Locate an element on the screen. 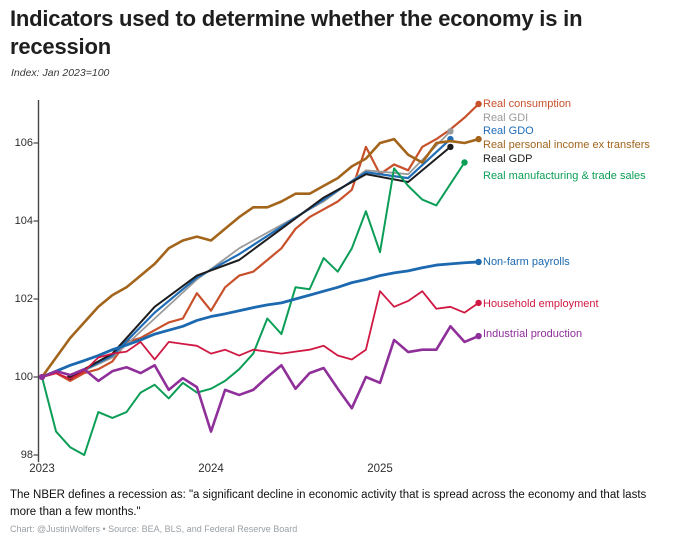 This screenshot has height=552, width=680. series-start-dot-industrial-production is located at coordinates (42, 377).